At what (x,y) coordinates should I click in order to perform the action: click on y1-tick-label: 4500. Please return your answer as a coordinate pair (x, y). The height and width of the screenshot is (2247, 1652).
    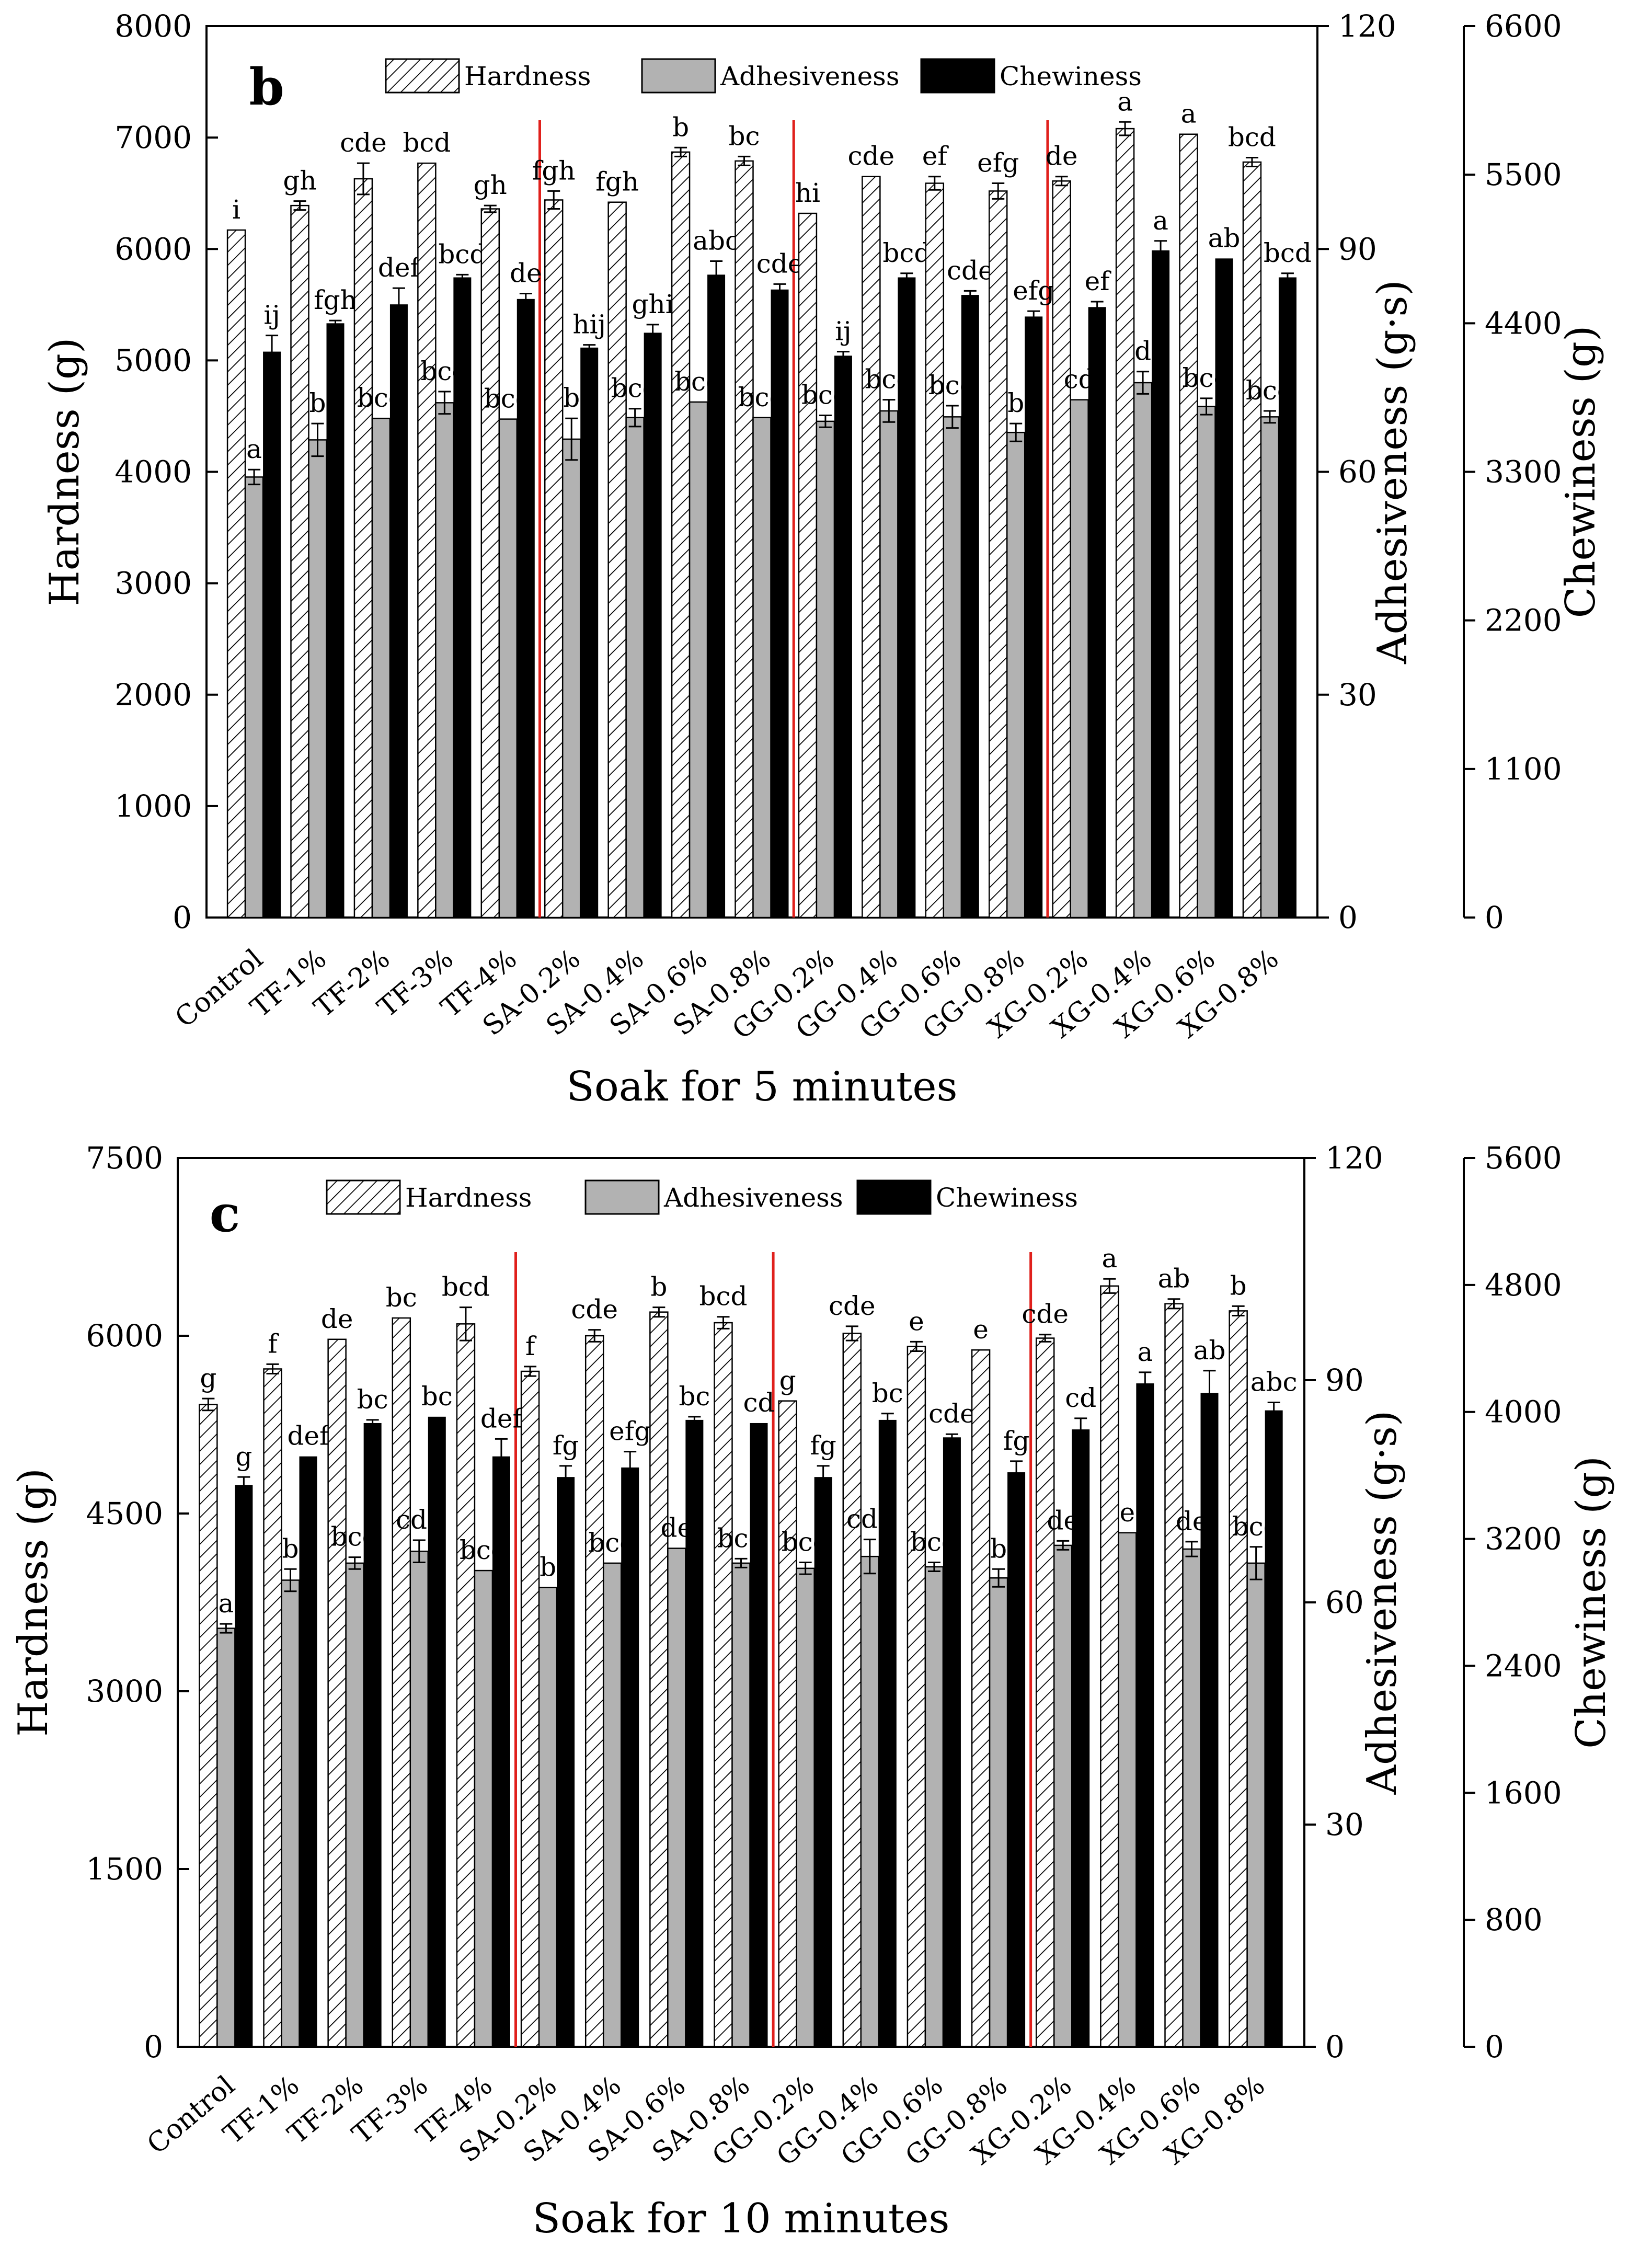
    Looking at the image, I should click on (124, 1513).